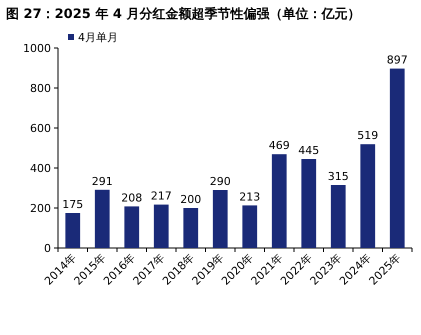 The height and width of the screenshot is (335, 421). What do you see at coordinates (191, 199) in the screenshot?
I see `data-label: 200` at bounding box center [191, 199].